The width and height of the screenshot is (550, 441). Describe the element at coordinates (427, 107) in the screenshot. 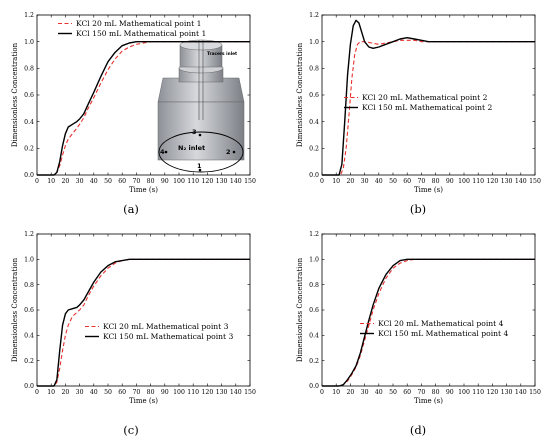

I see `legend-entry: KCl 150 mL Mathematical point 2` at that location.